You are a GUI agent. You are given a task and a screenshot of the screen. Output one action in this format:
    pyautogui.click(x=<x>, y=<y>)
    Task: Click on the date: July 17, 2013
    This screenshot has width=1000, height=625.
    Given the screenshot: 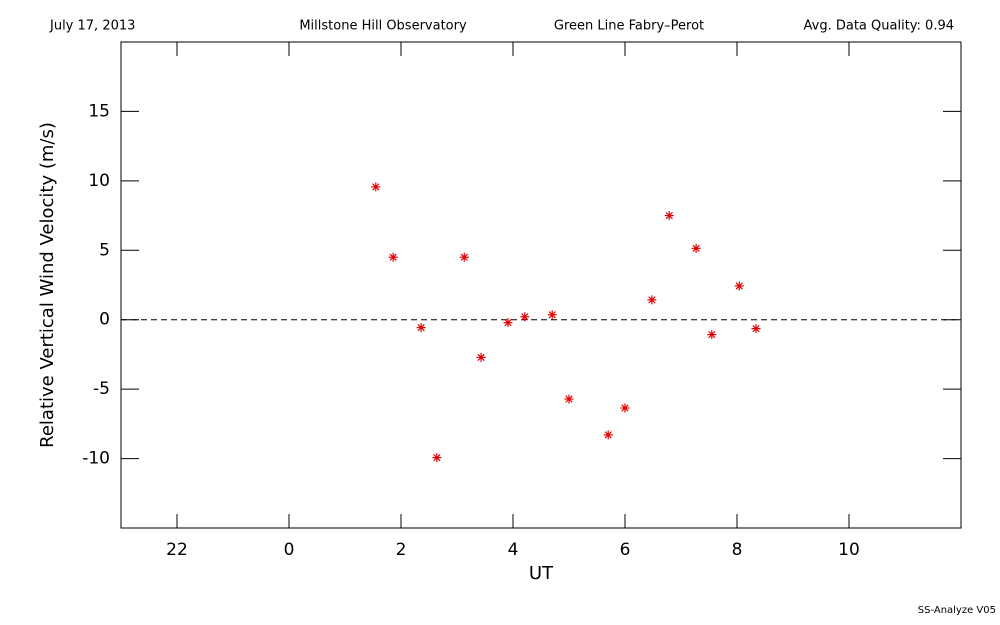 What is the action you would take?
    pyautogui.click(x=92, y=26)
    